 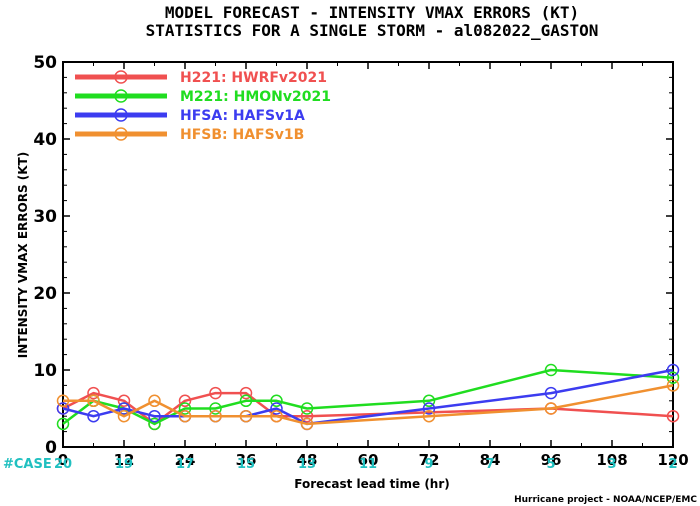 What do you see at coordinates (611, 464) in the screenshot?
I see `case-count: 3` at bounding box center [611, 464].